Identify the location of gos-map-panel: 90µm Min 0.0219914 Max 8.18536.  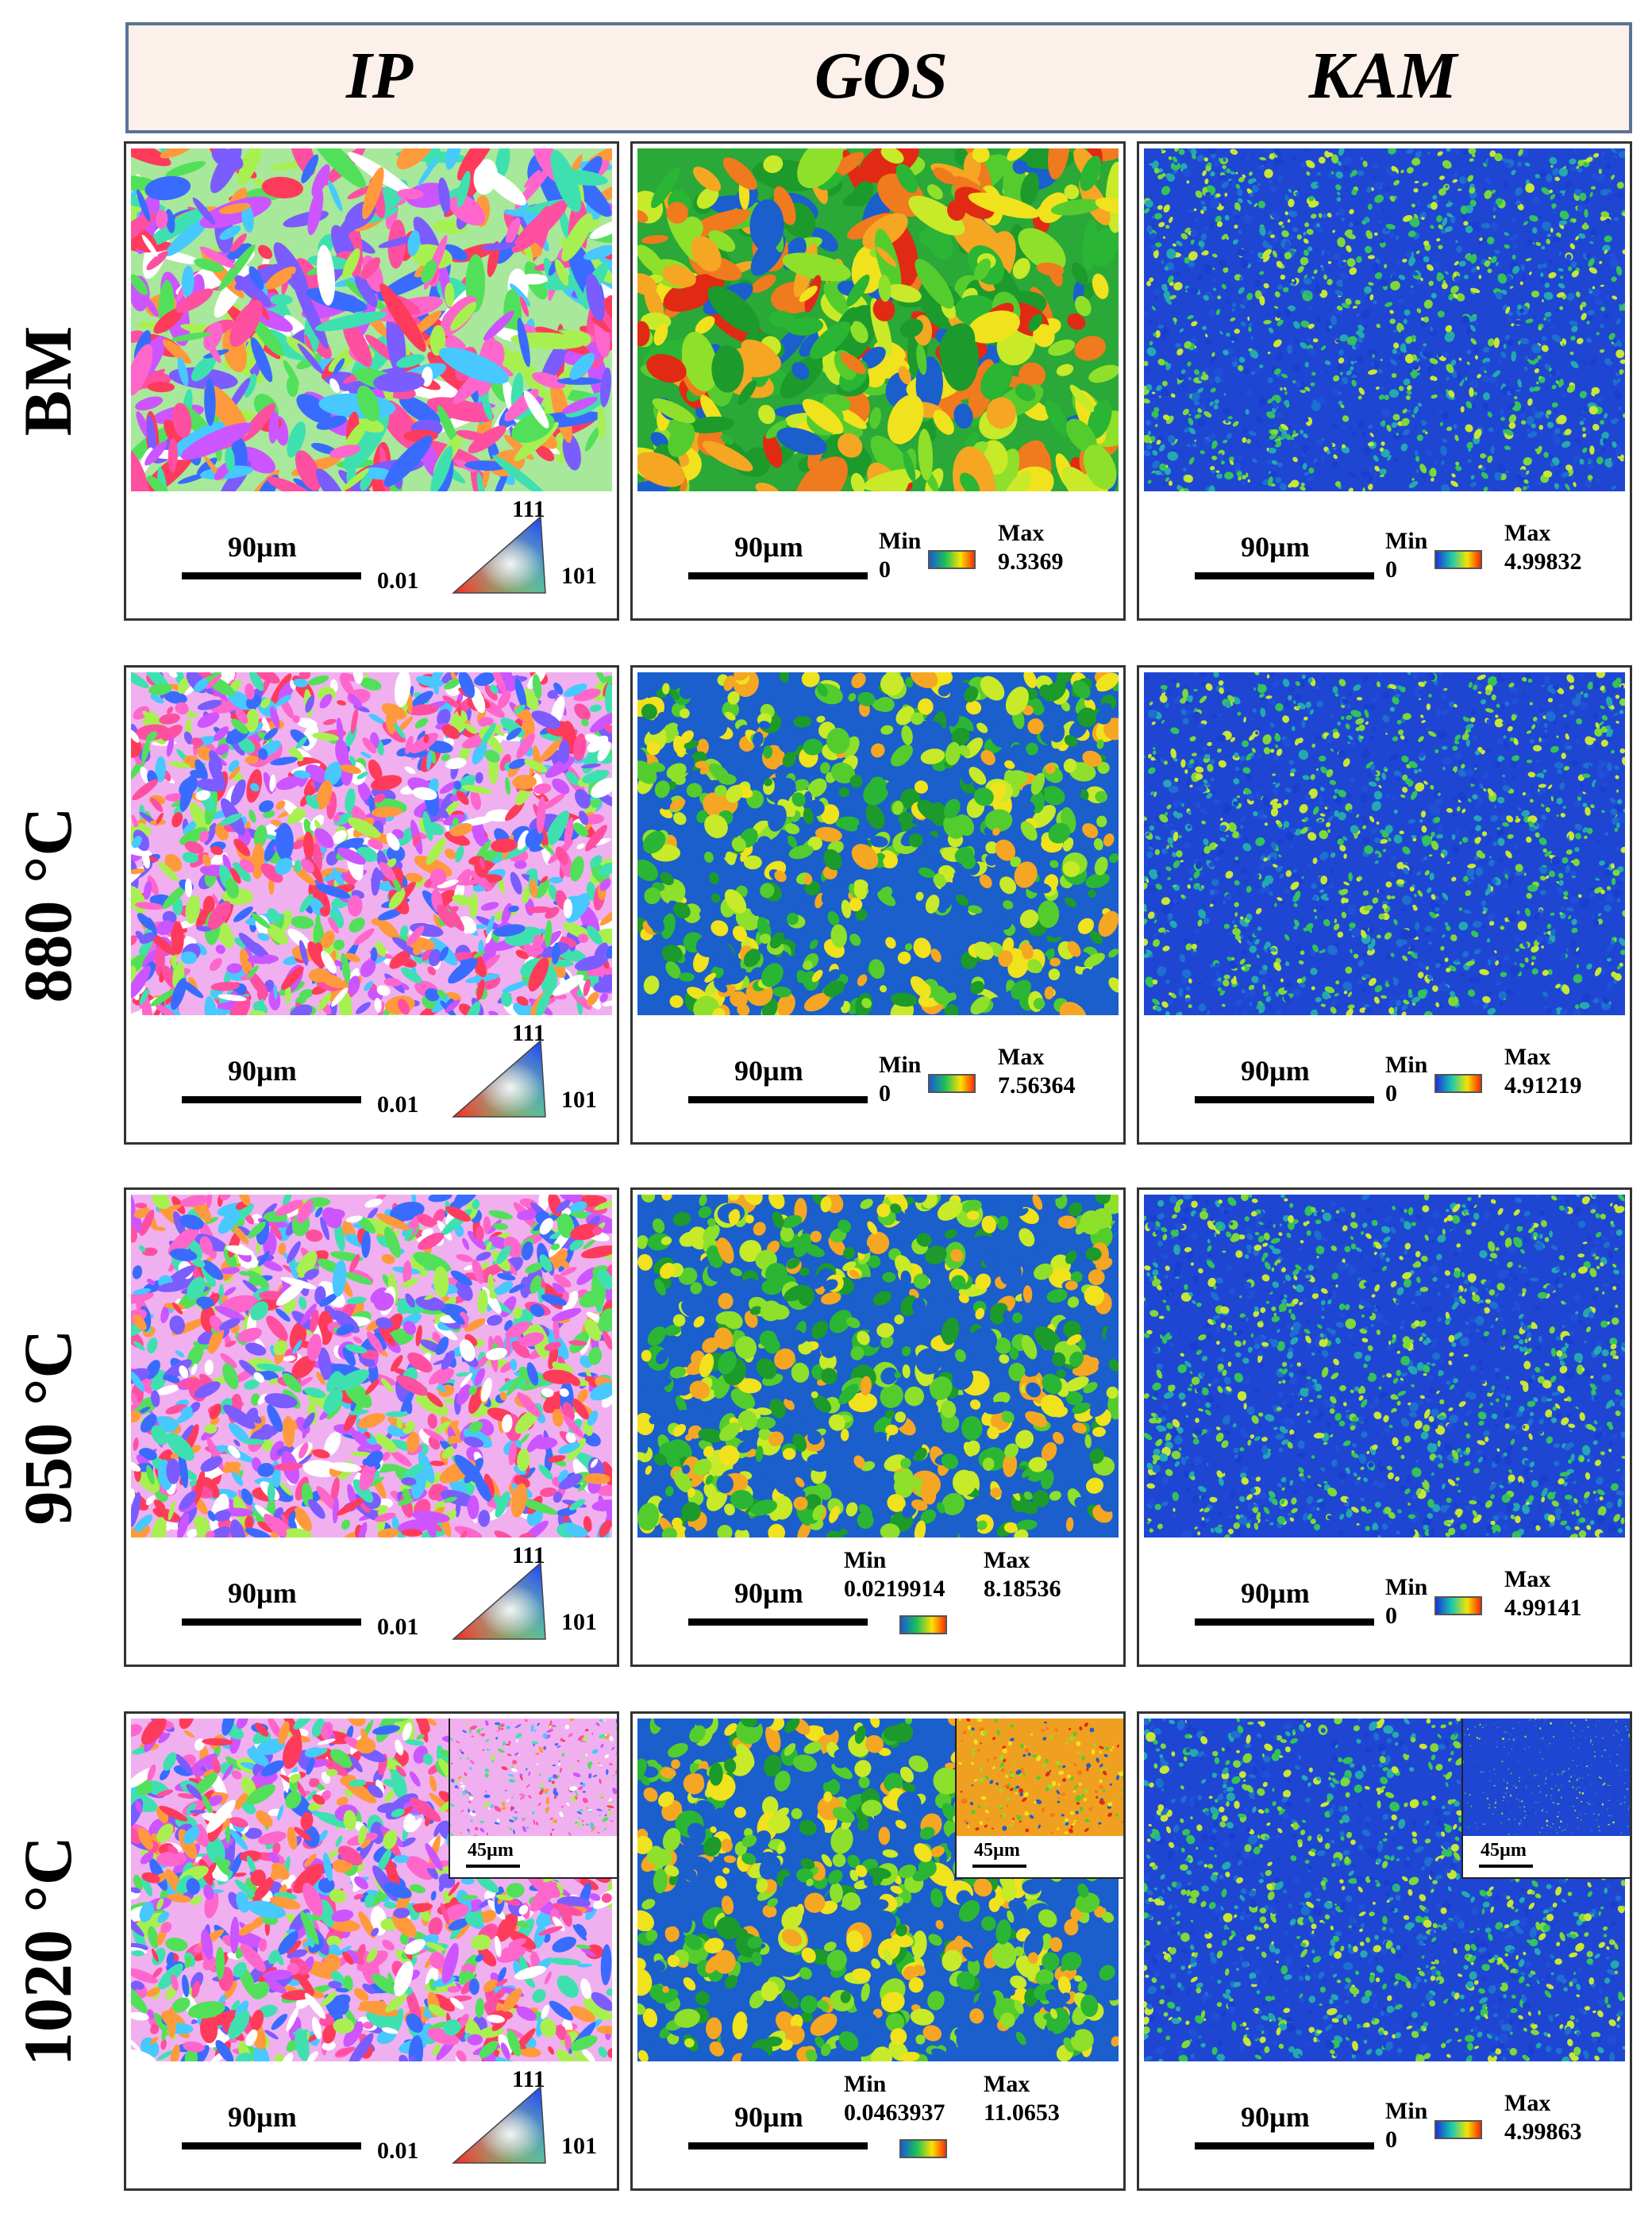
(878, 1427).